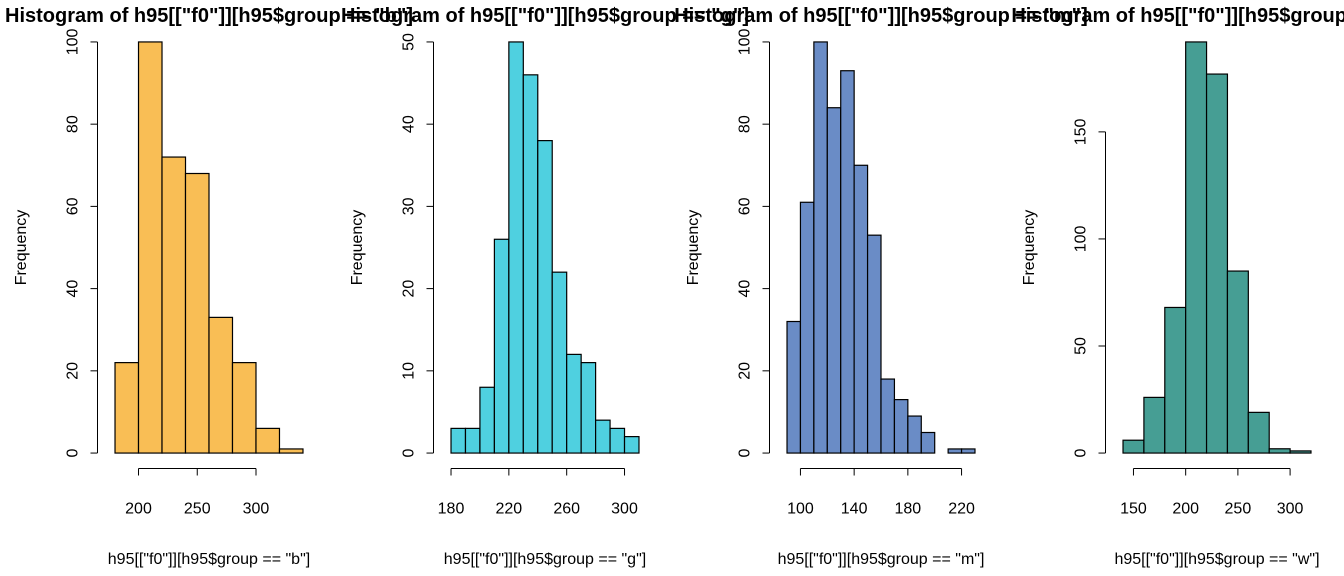  Describe the element at coordinates (409, 206) in the screenshot. I see `y-tick-label: 30` at that location.